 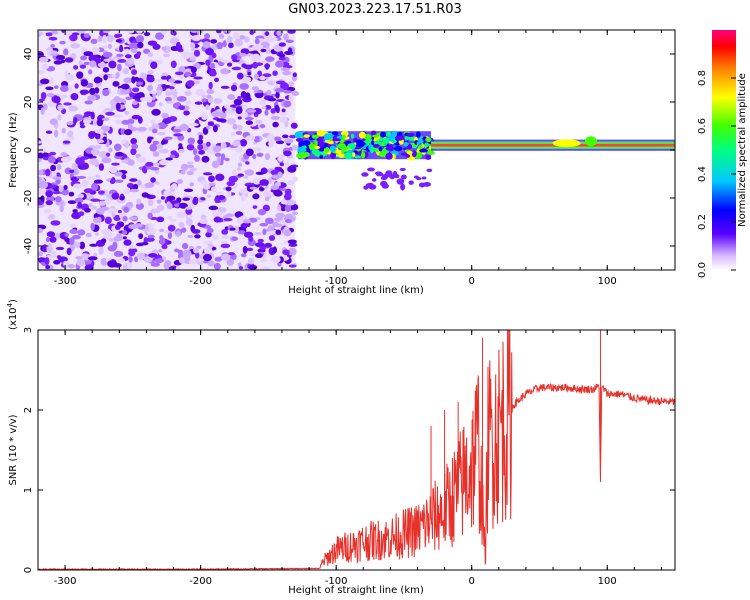 I want to click on spectrogram-y-axis-label: Frequency (Hz), so click(x=13, y=150).